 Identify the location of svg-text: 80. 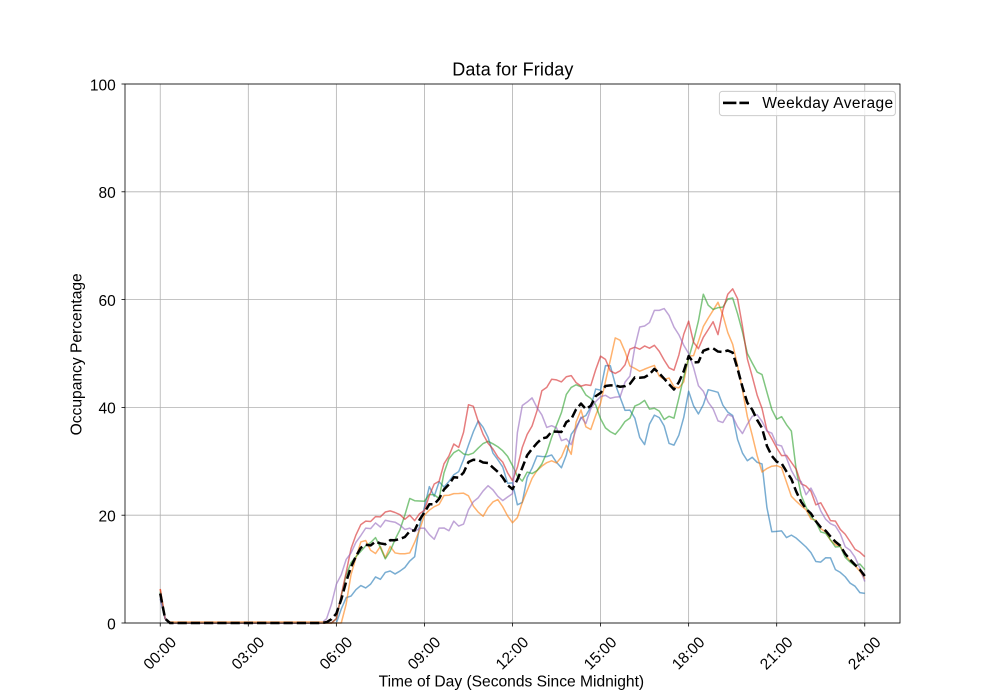
(108, 193).